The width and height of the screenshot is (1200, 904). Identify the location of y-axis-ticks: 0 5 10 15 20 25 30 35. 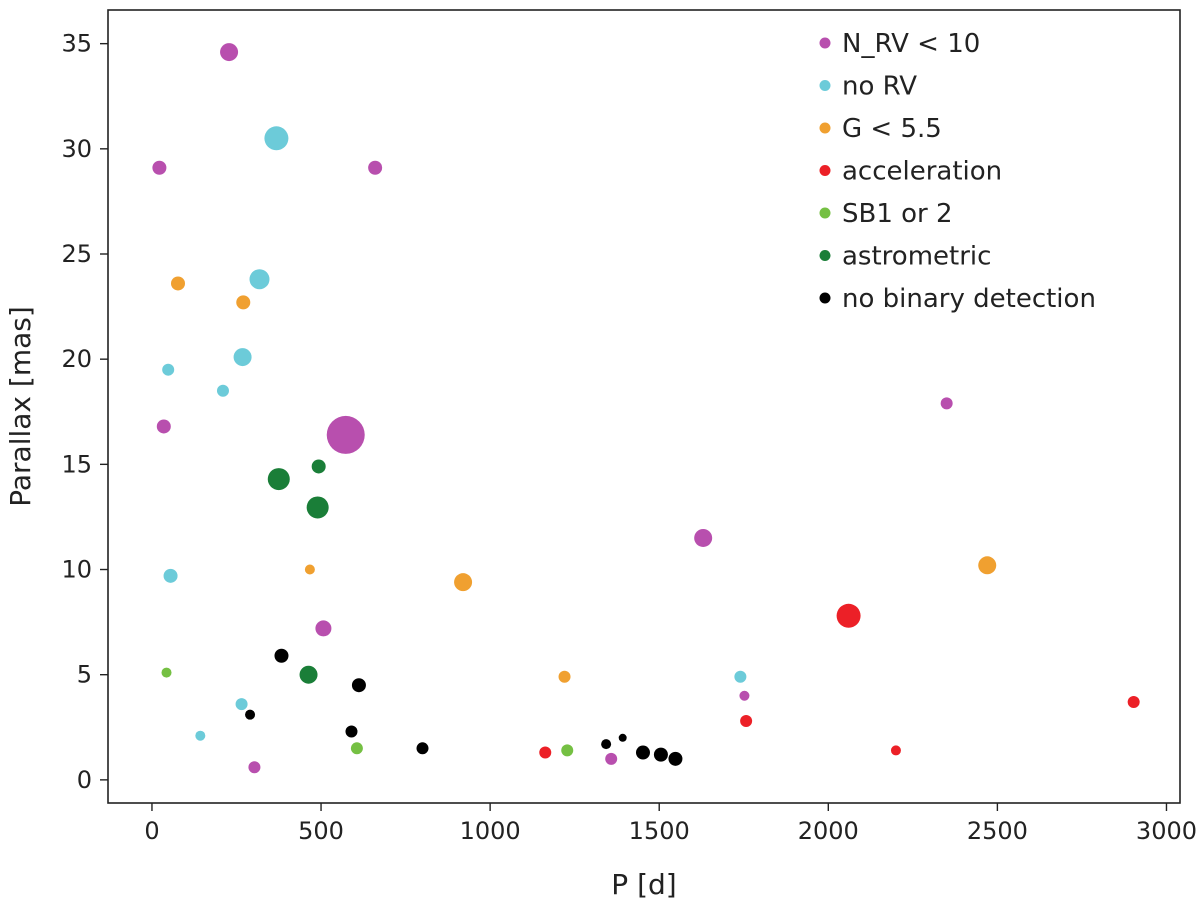
(84, 412).